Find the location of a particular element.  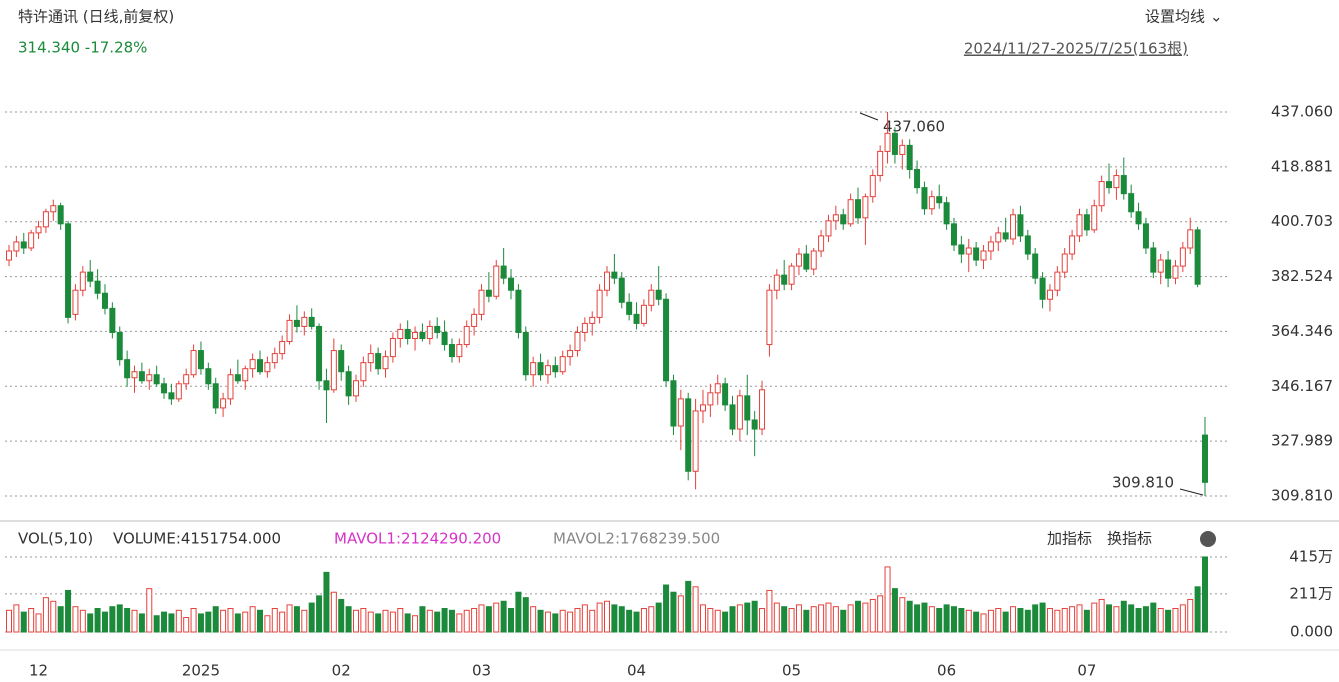

max-arrow is located at coordinates (869, 116).